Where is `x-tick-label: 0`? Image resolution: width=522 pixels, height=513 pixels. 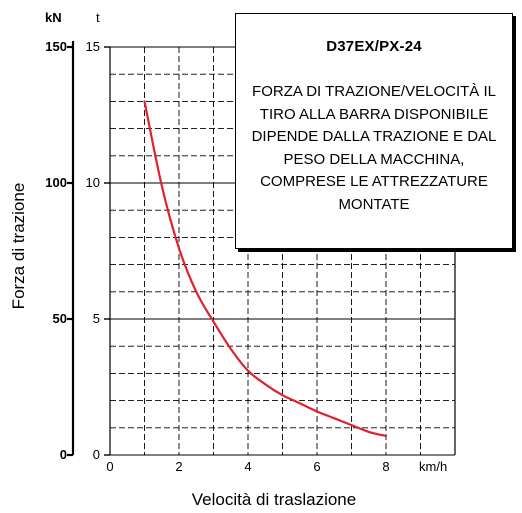
x-tick-label: 0 is located at coordinates (109, 466).